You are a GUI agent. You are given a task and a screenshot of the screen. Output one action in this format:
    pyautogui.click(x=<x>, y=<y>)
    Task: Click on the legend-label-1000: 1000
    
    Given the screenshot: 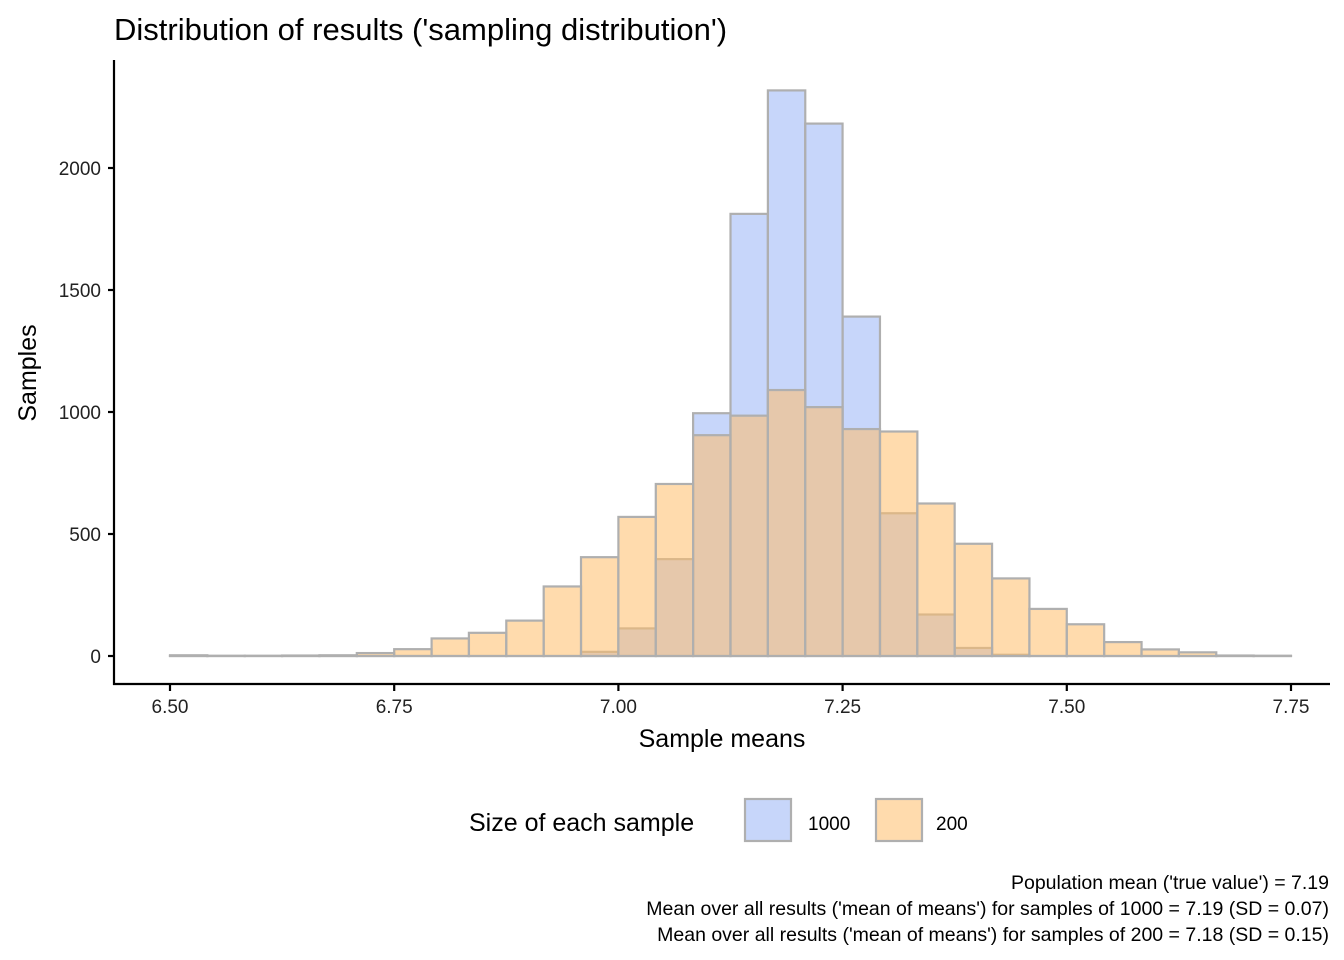 What is the action you would take?
    pyautogui.click(x=829, y=824)
    